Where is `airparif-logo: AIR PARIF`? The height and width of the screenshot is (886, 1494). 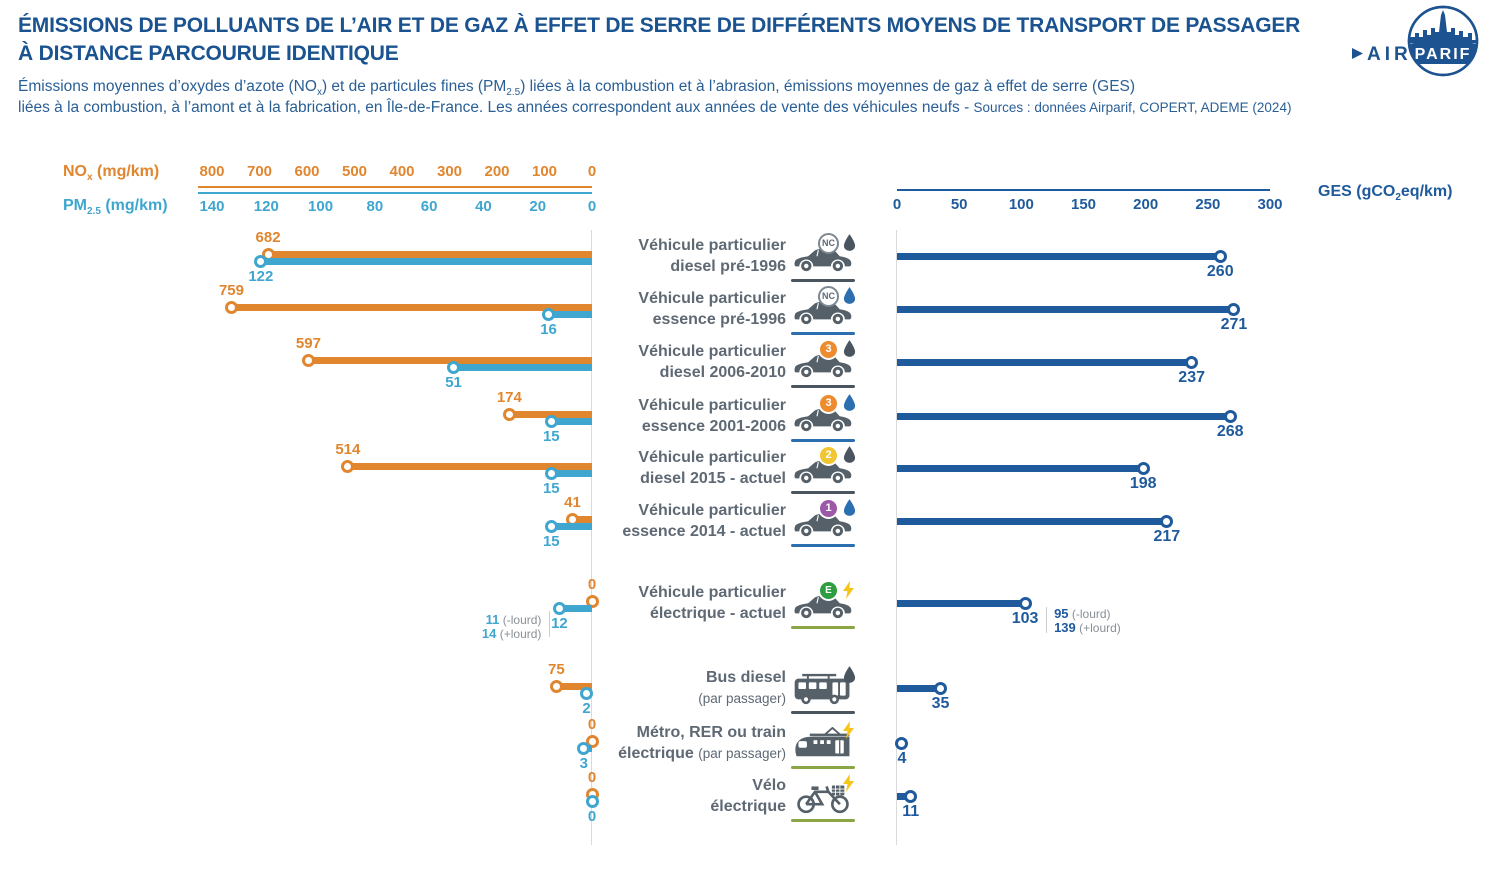
airparif-logo: AIR PARIF is located at coordinates (1415, 41).